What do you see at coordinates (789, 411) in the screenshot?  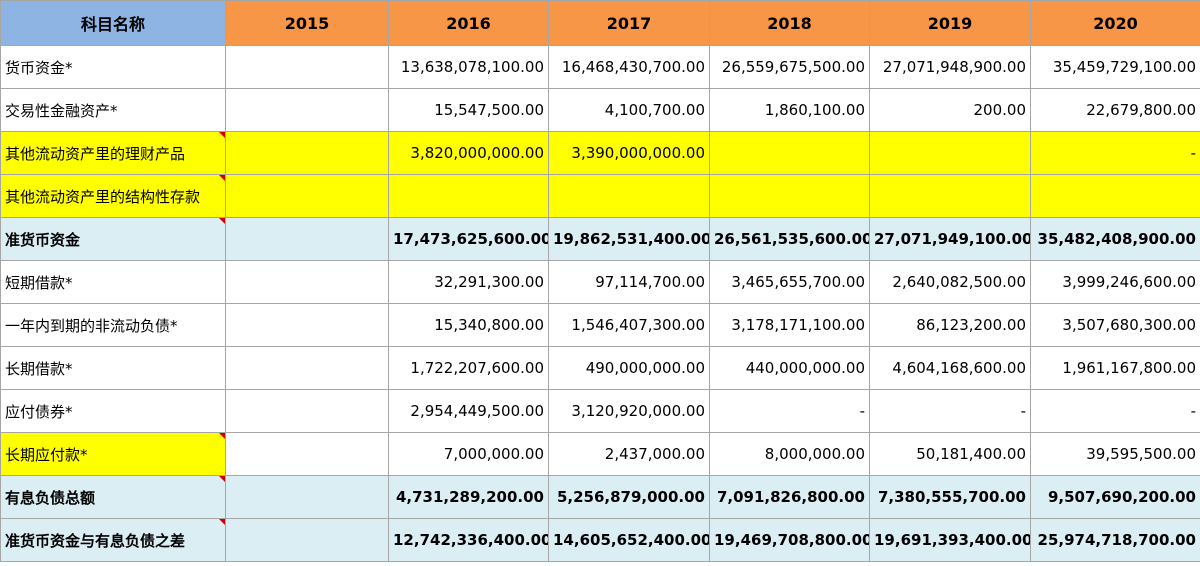 I see `cell-2018: -` at bounding box center [789, 411].